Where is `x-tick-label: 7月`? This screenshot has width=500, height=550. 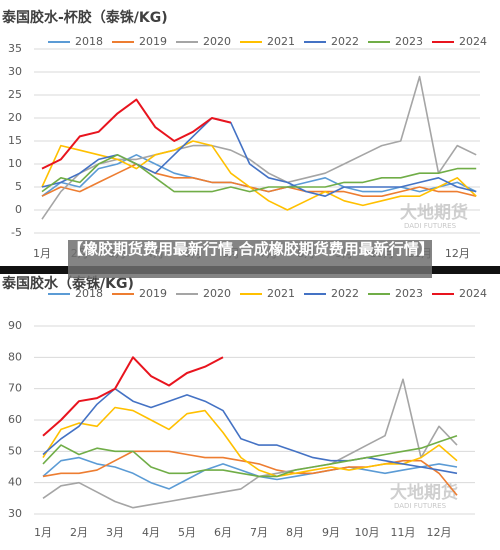
x-tick-label: 7月 is located at coordinates (259, 532).